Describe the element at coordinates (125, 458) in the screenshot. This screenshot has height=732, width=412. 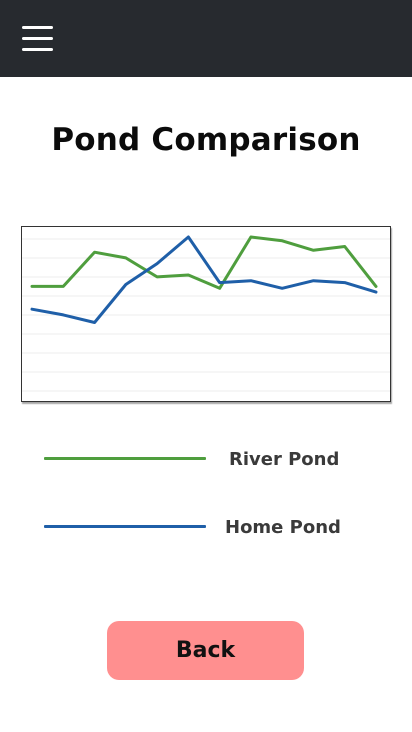
I see `legend-line-river-pond` at that location.